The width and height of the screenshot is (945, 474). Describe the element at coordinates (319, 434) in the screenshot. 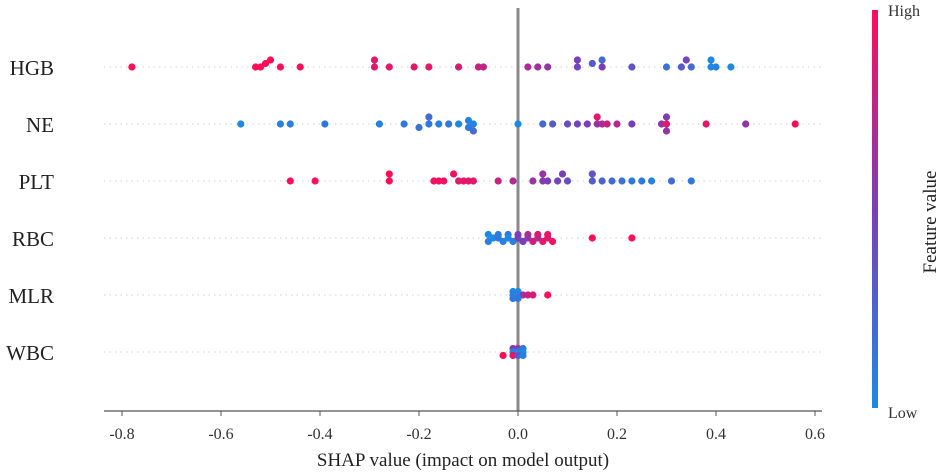

I see `x-tick-label: -0.4` at that location.